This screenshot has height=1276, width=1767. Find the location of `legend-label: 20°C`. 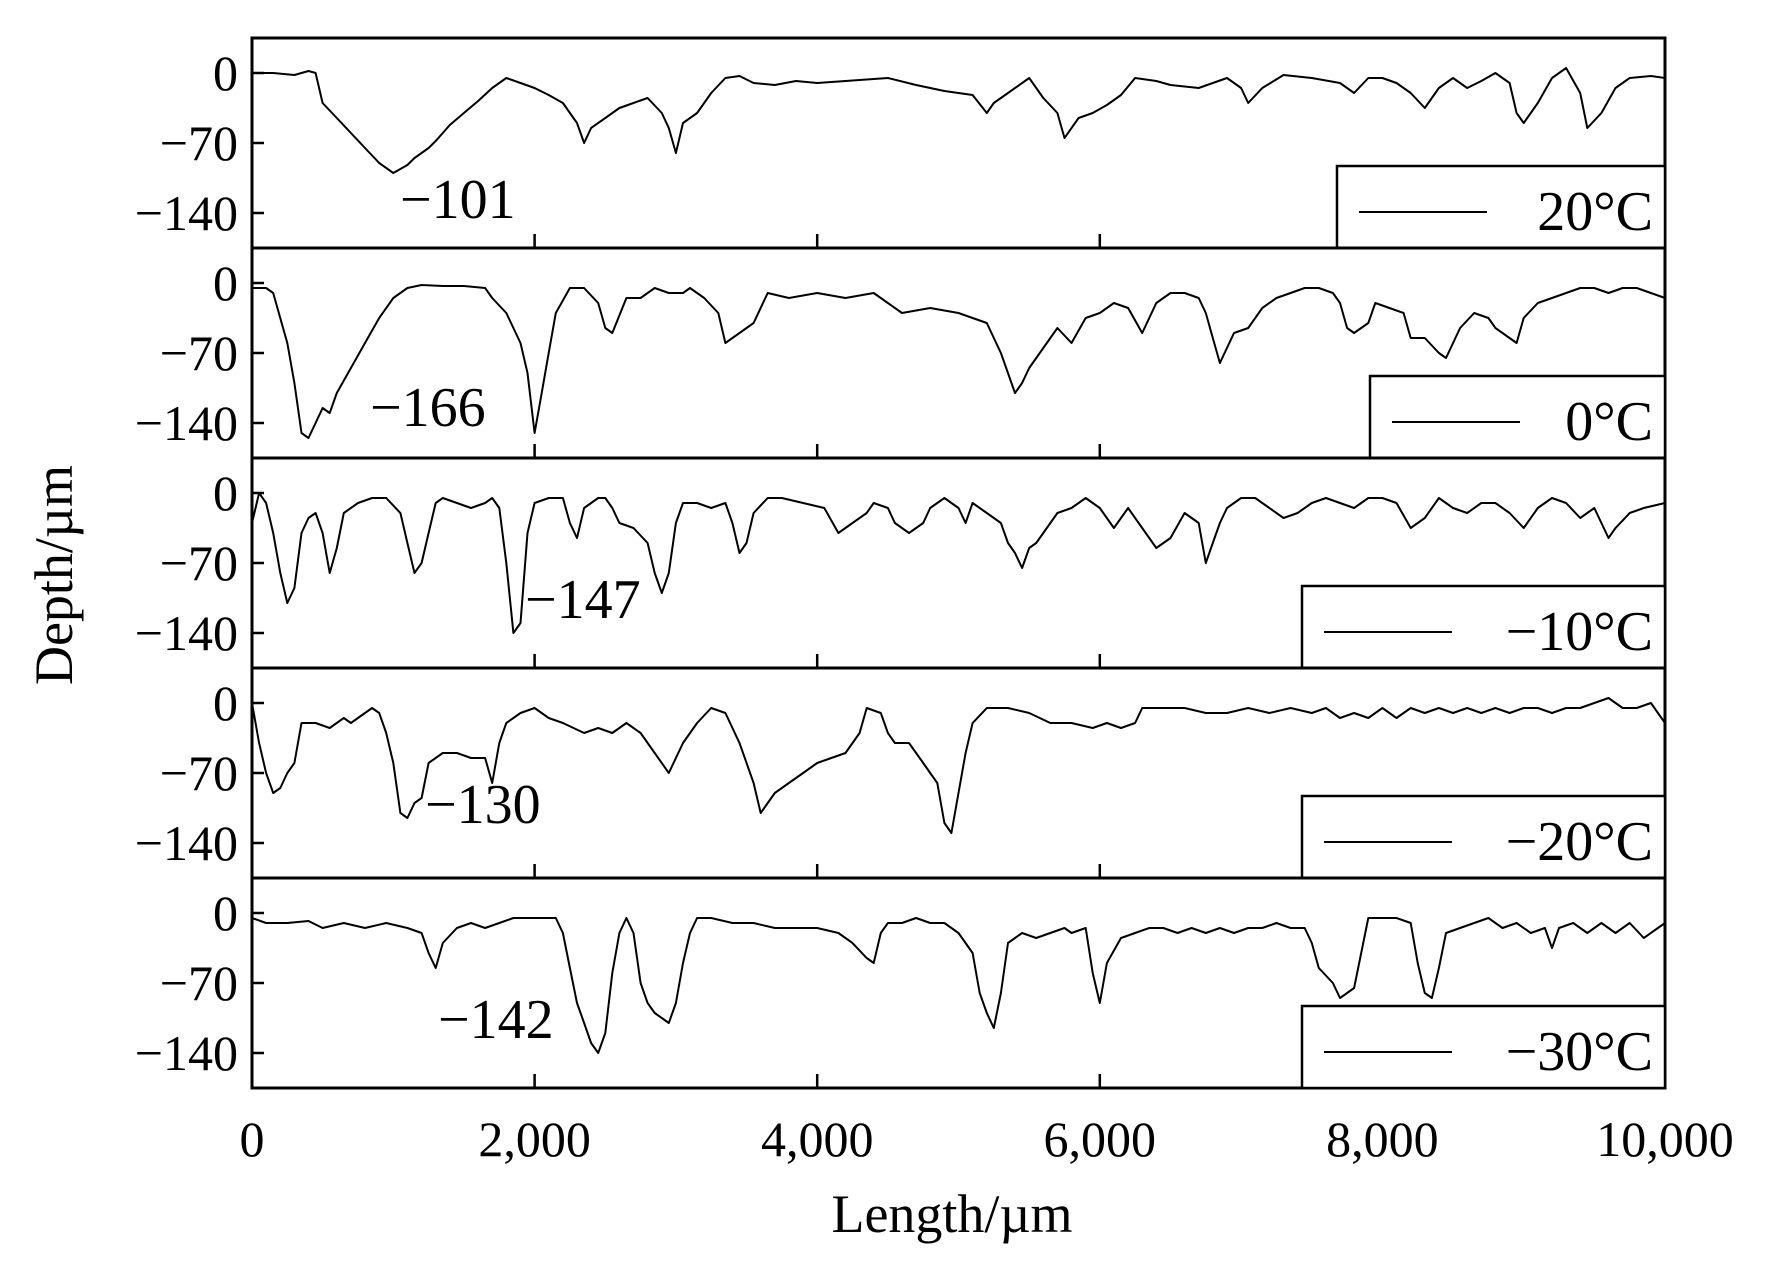

legend-label: 20°C is located at coordinates (1595, 212).